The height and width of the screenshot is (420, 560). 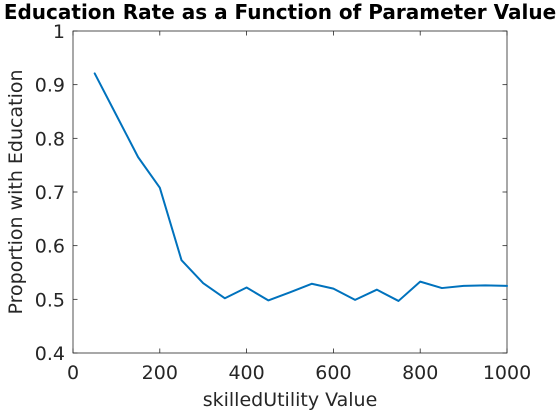 What do you see at coordinates (333, 373) in the screenshot?
I see `x-tick-label: 600` at bounding box center [333, 373].